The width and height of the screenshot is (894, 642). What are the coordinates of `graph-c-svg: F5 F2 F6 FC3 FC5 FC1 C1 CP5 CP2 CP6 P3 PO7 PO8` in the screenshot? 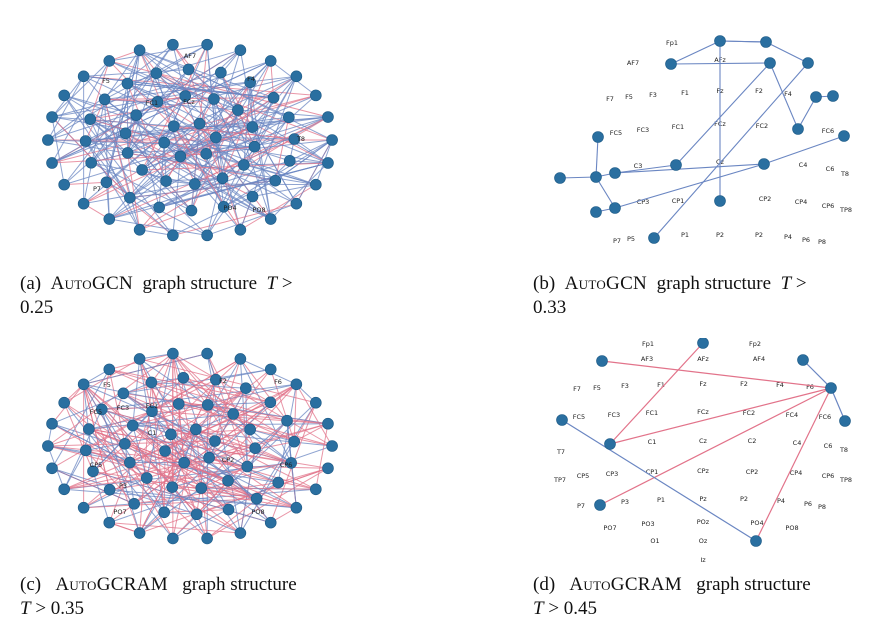 It's located at (190, 446).